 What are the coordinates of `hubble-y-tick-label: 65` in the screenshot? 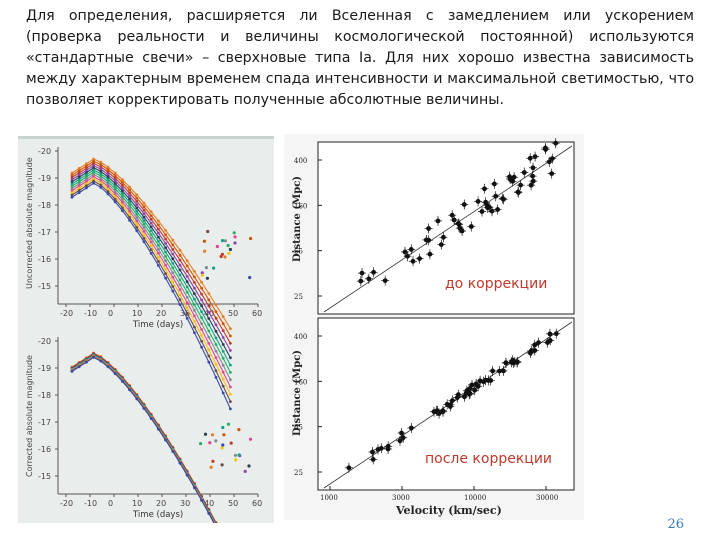 It's located at (298, 428).